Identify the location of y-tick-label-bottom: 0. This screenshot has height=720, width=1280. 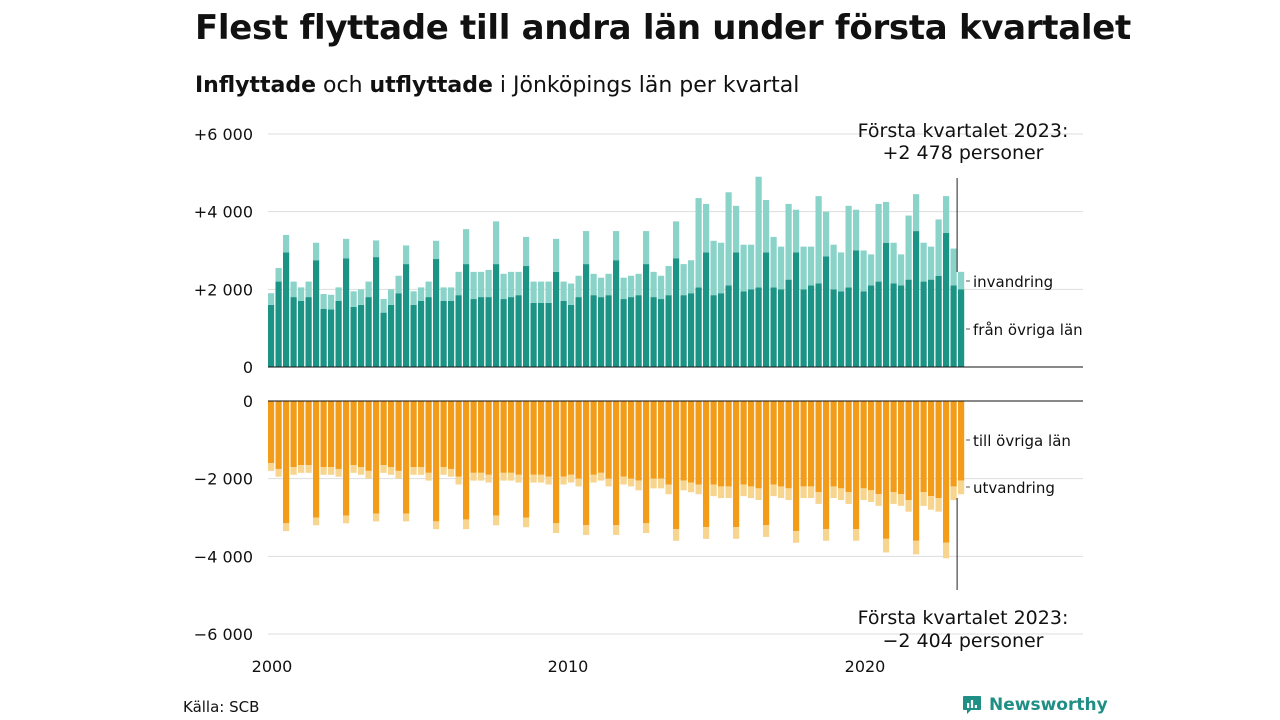
(248, 401).